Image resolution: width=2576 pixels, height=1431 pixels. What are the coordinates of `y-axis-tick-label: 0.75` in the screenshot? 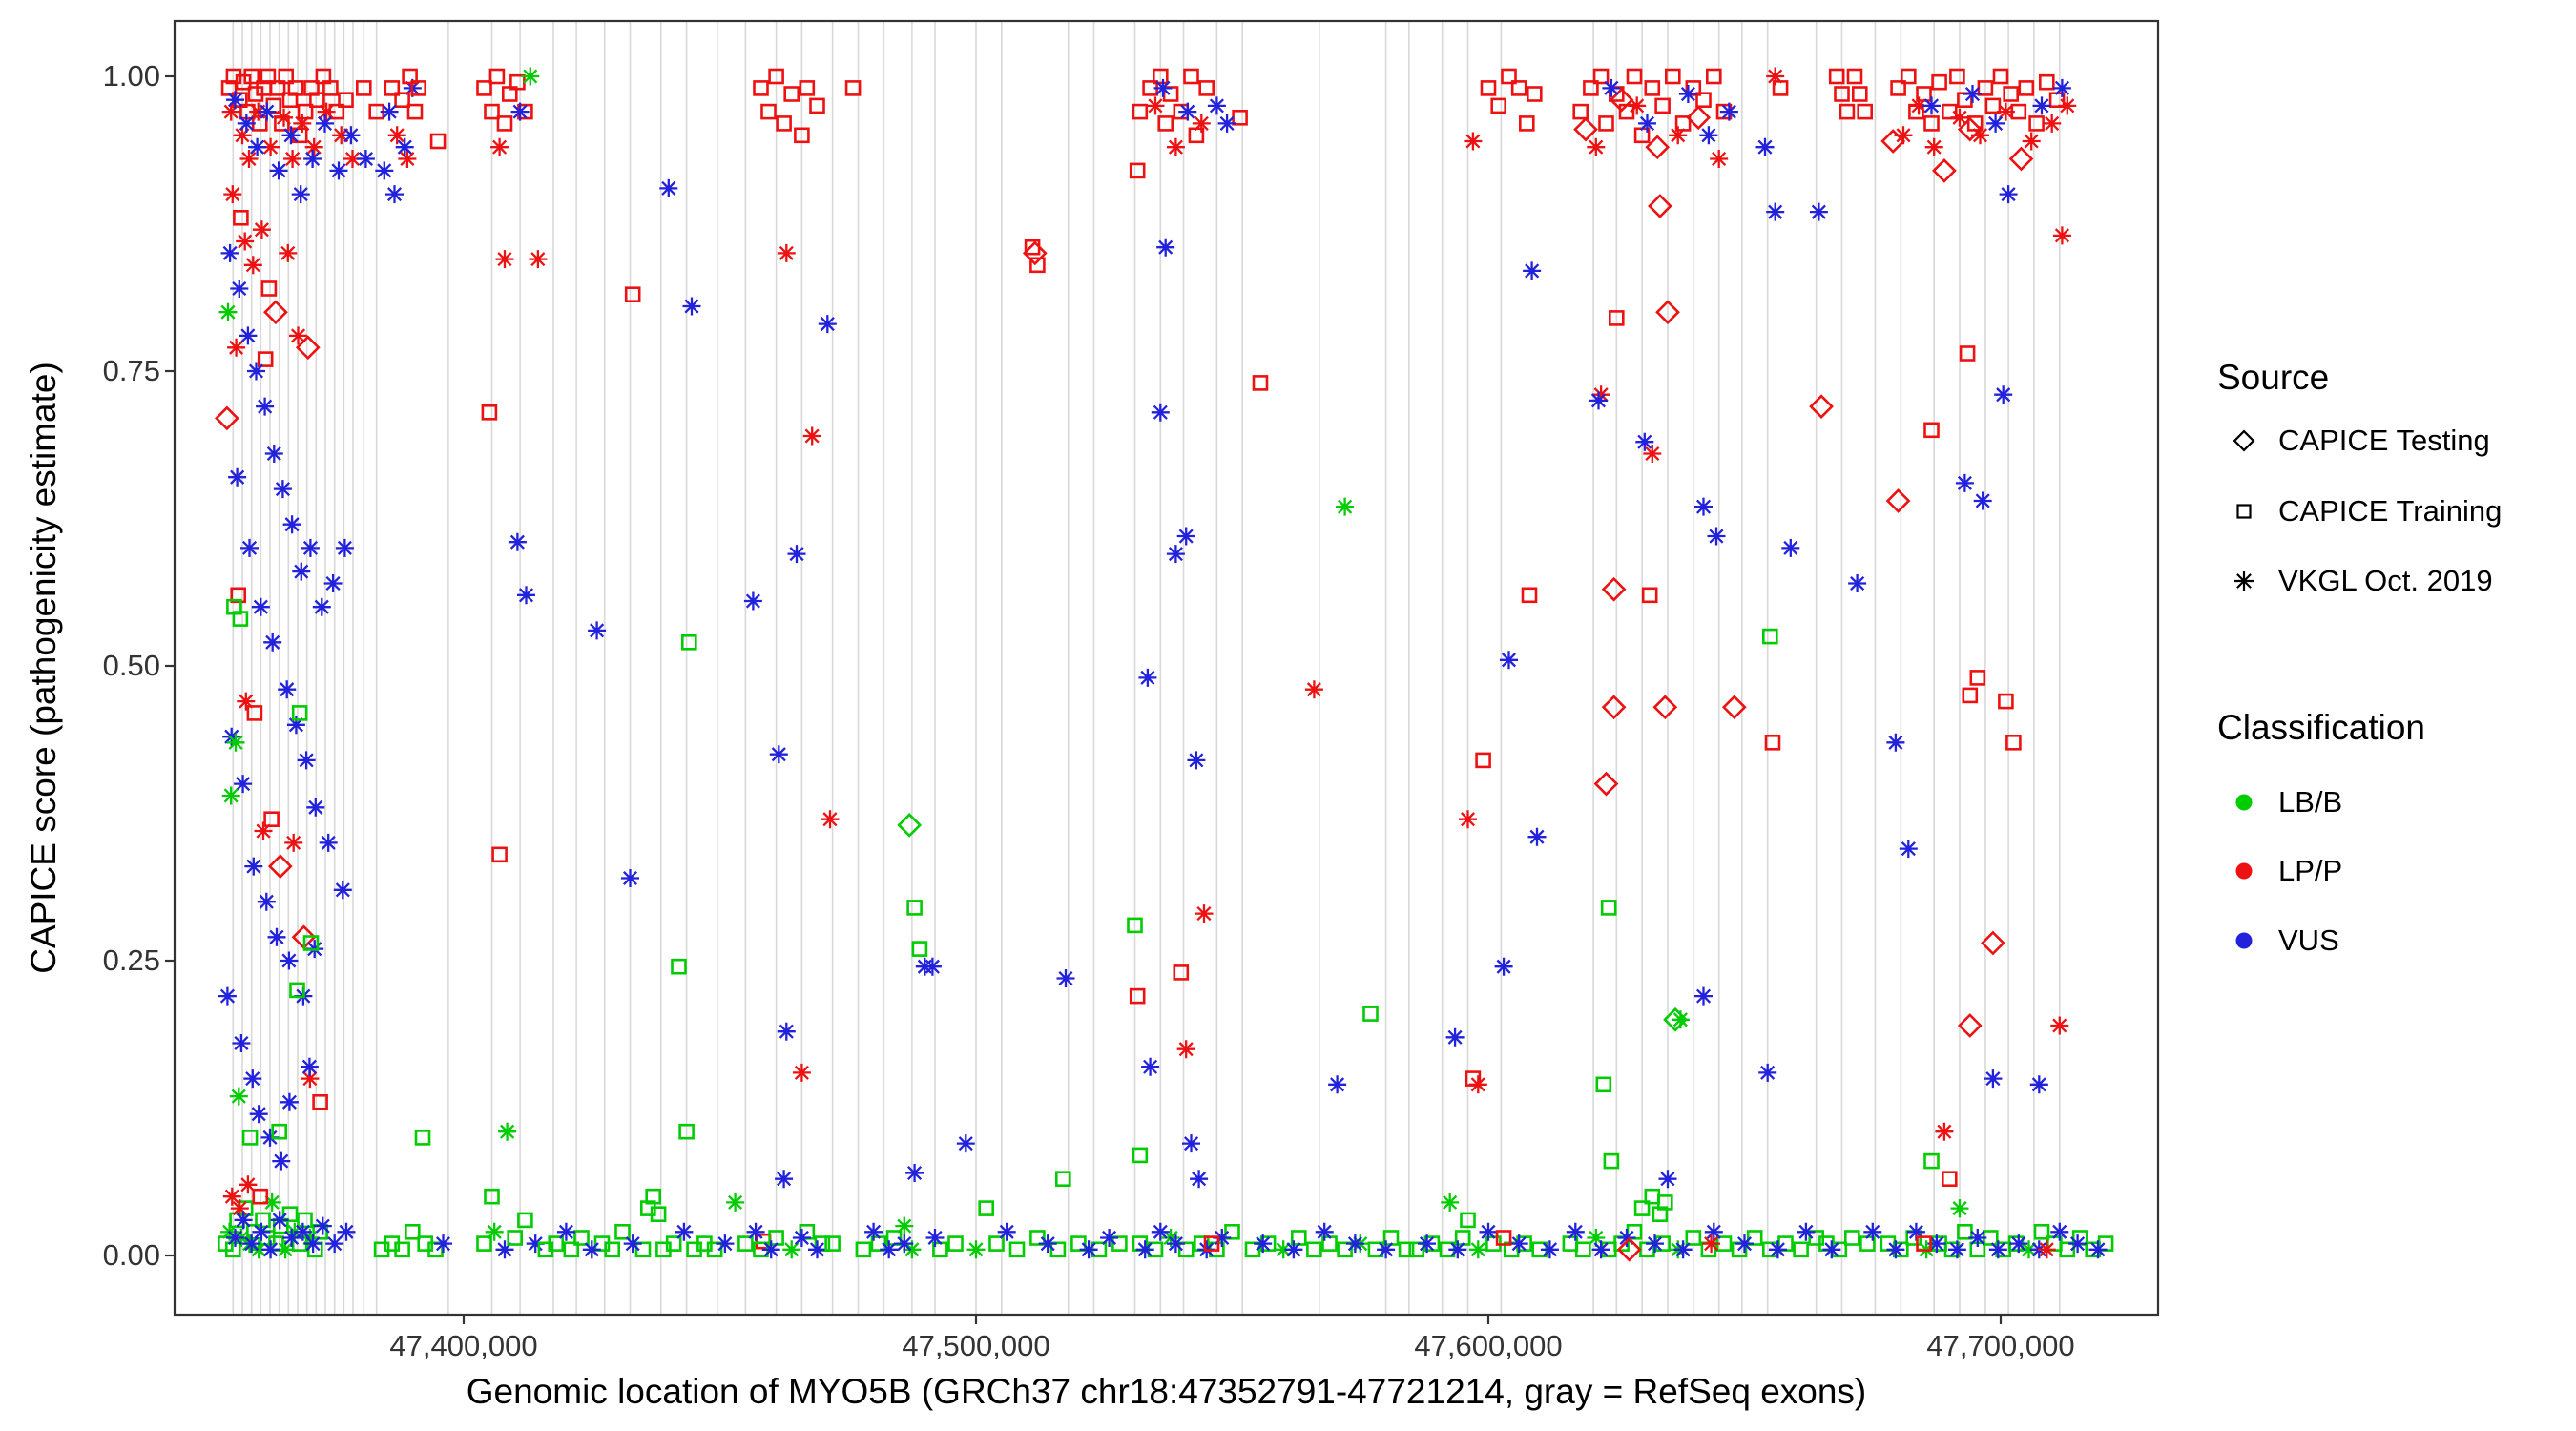 It's located at (131, 370).